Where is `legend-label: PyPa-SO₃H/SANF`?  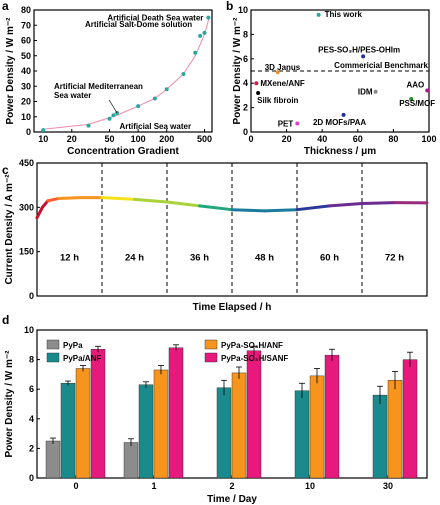
legend-label: PyPa-SO₃H/SANF is located at coordinates (254, 358).